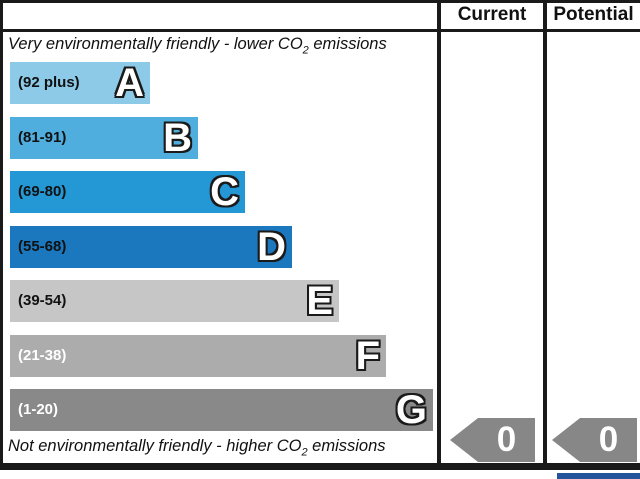  I want to click on band-f-letter: F, so click(367, 356).